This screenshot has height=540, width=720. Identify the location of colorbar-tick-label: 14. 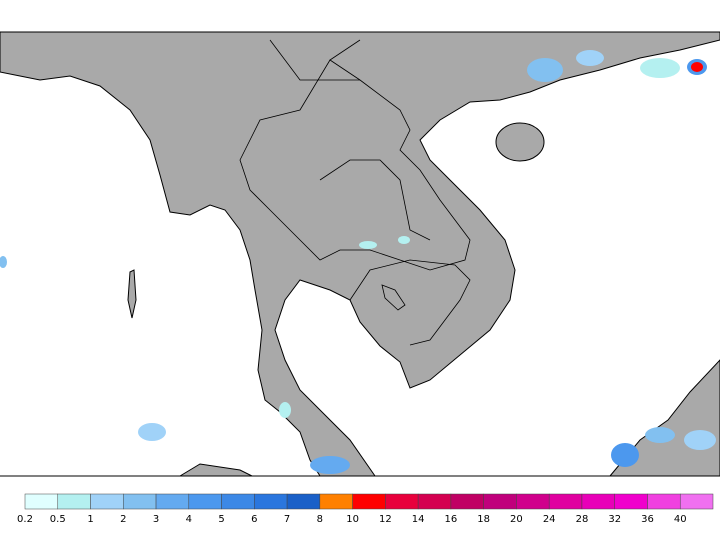
(418, 519).